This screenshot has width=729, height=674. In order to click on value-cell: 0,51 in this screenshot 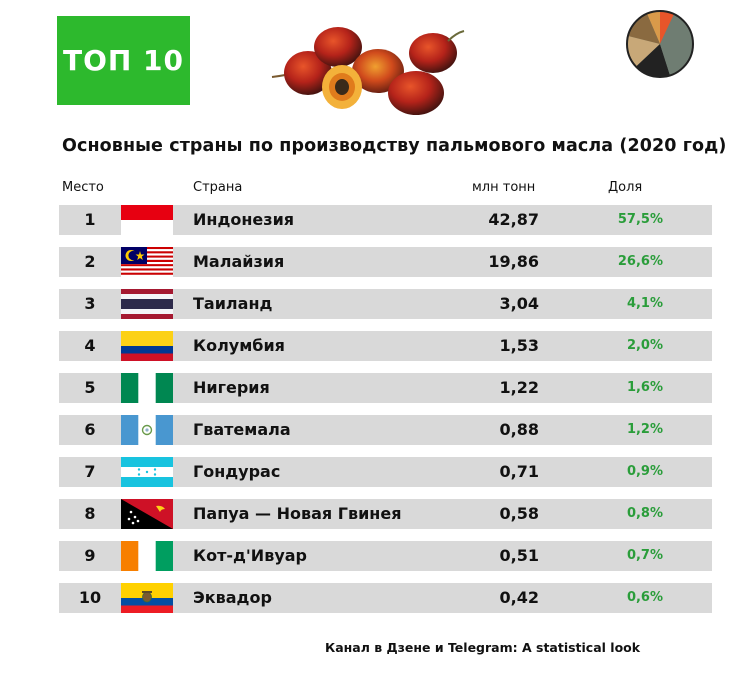, I will do `click(519, 555)`.